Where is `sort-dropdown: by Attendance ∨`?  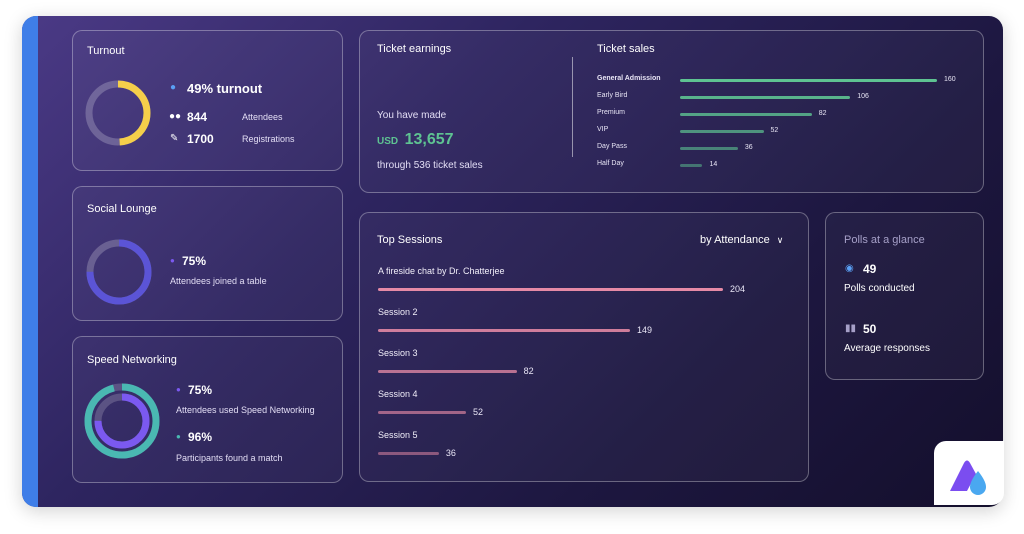 sort-dropdown: by Attendance ∨ is located at coordinates (741, 240).